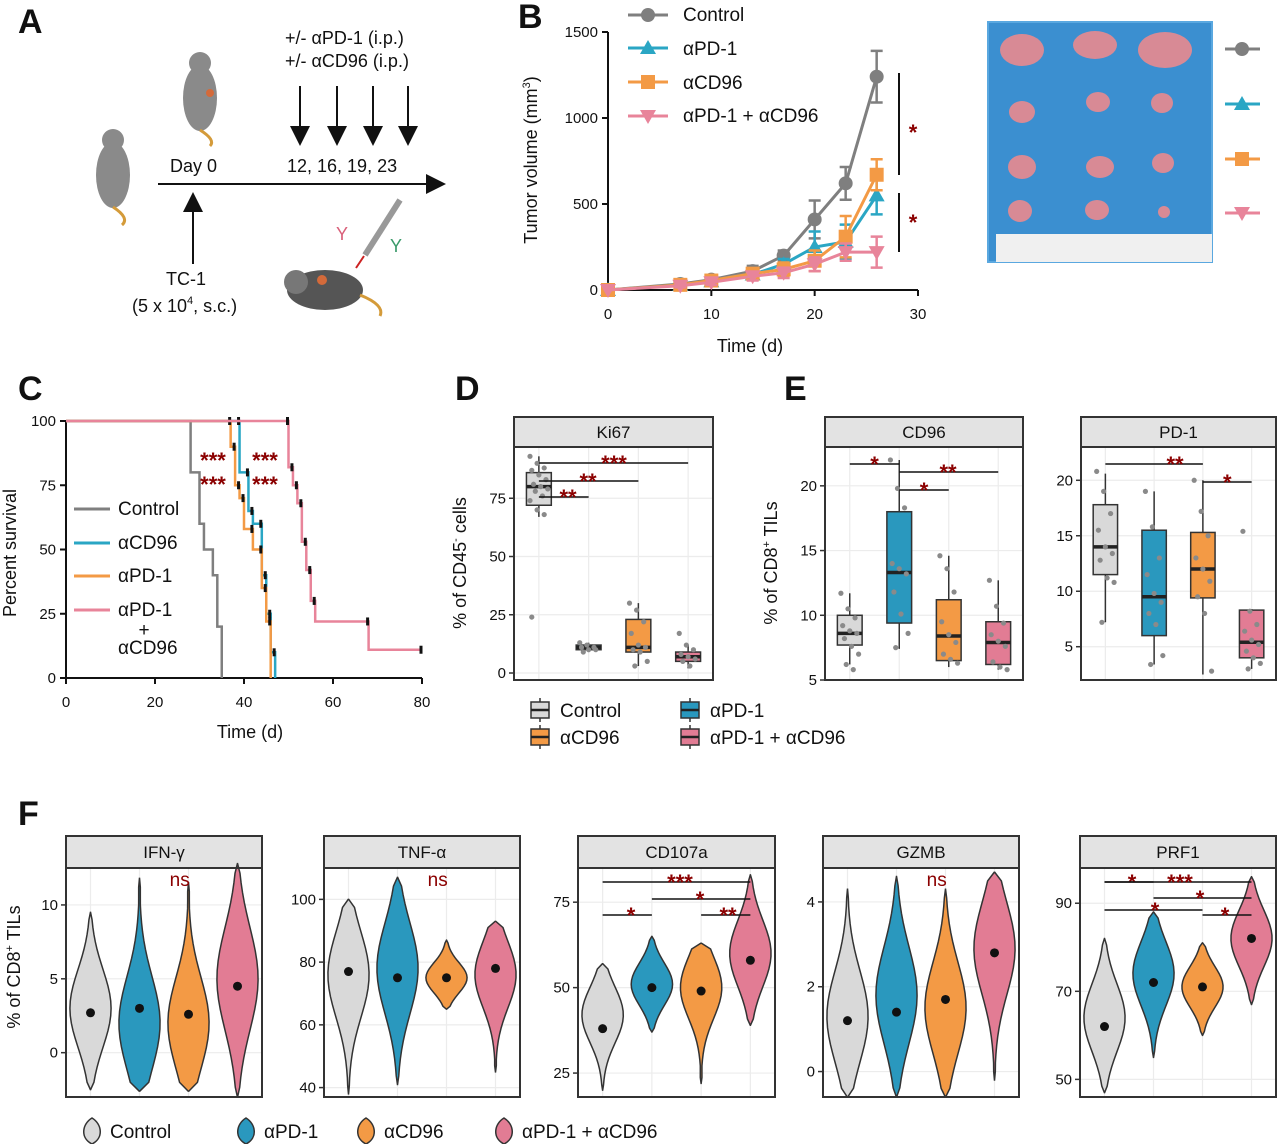 This screenshot has width=1280, height=1144. What do you see at coordinates (502, 673) in the screenshot?
I see `d-ytick-label-0: 0` at bounding box center [502, 673].